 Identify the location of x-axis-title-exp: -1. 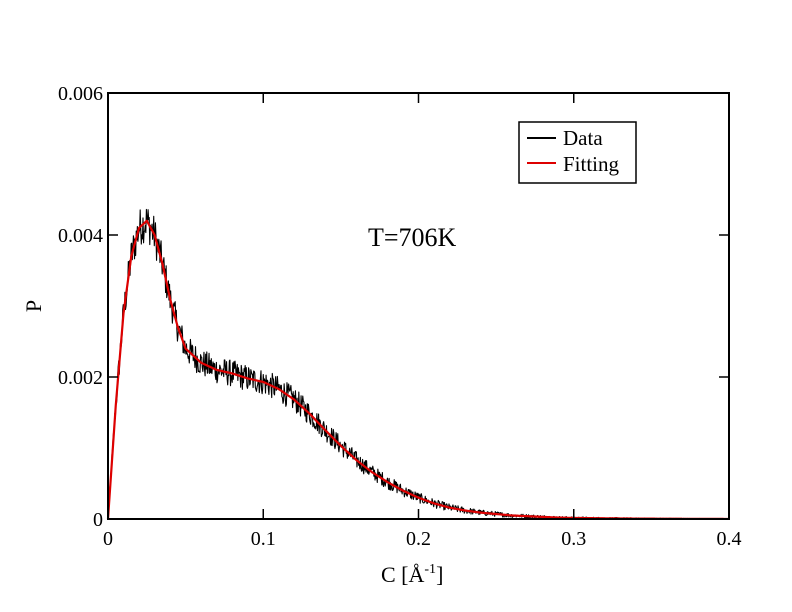
(430, 569).